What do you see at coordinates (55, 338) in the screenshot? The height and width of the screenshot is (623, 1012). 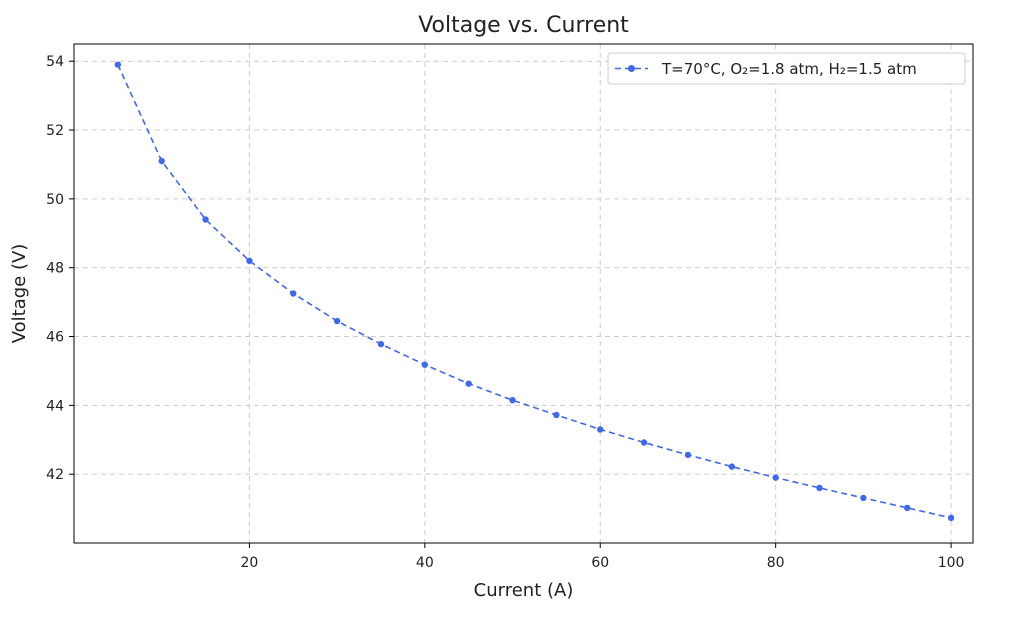 I see `y-tick-label: 46` at bounding box center [55, 338].